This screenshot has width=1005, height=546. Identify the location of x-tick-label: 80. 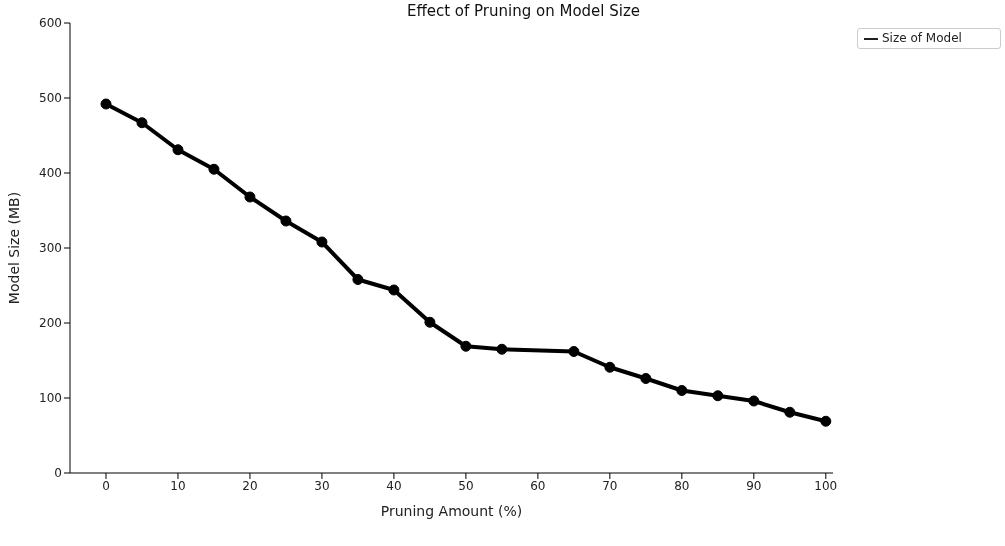
(682, 485).